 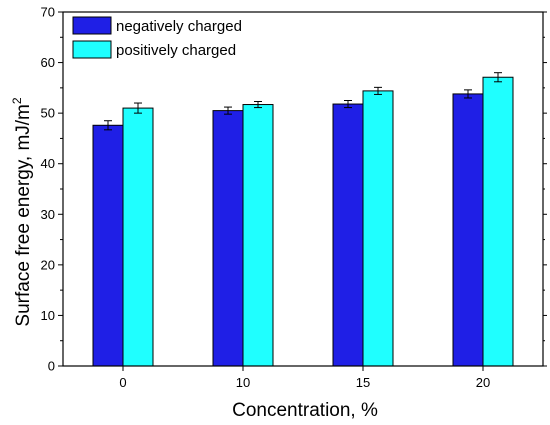 What do you see at coordinates (48, 163) in the screenshot?
I see `y-tick-label: 40` at bounding box center [48, 163].